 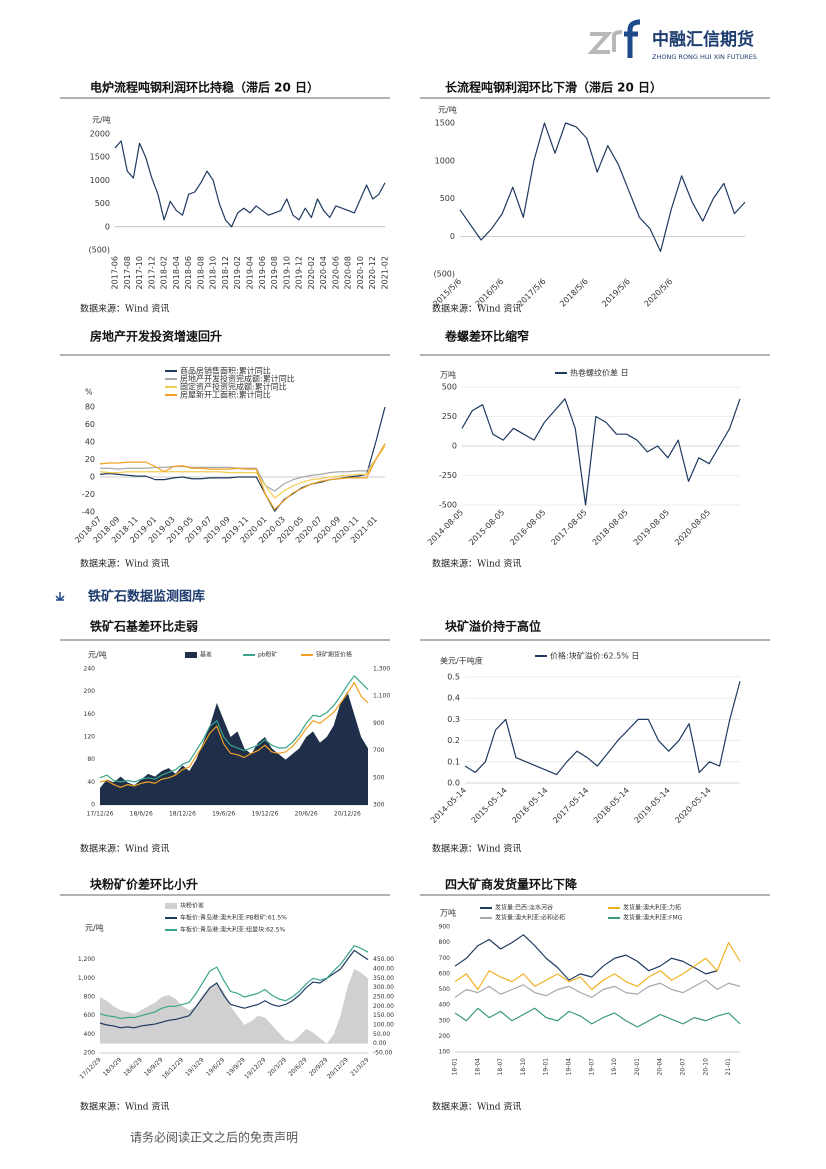 I want to click on y-tick-label: -50.00, so click(x=383, y=1053).